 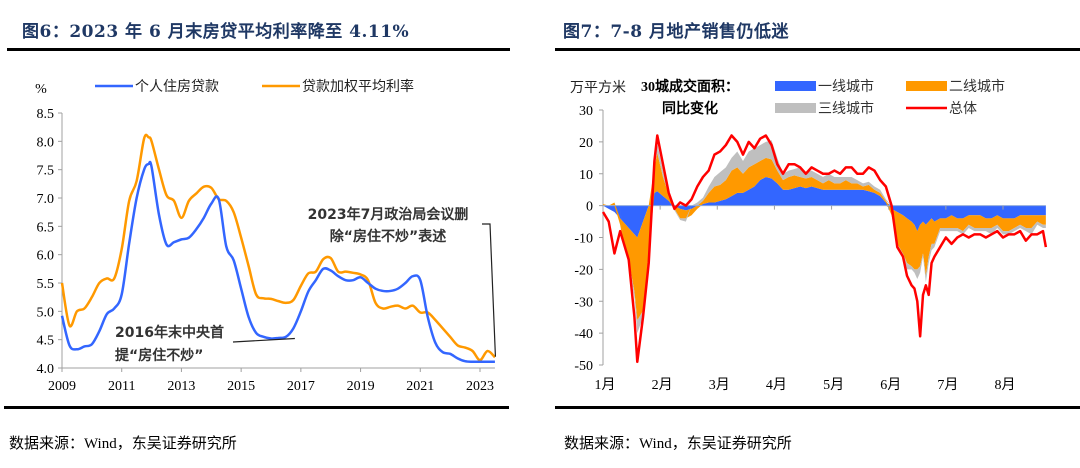 I want to click on y-tick-label: 0, so click(x=589, y=207).